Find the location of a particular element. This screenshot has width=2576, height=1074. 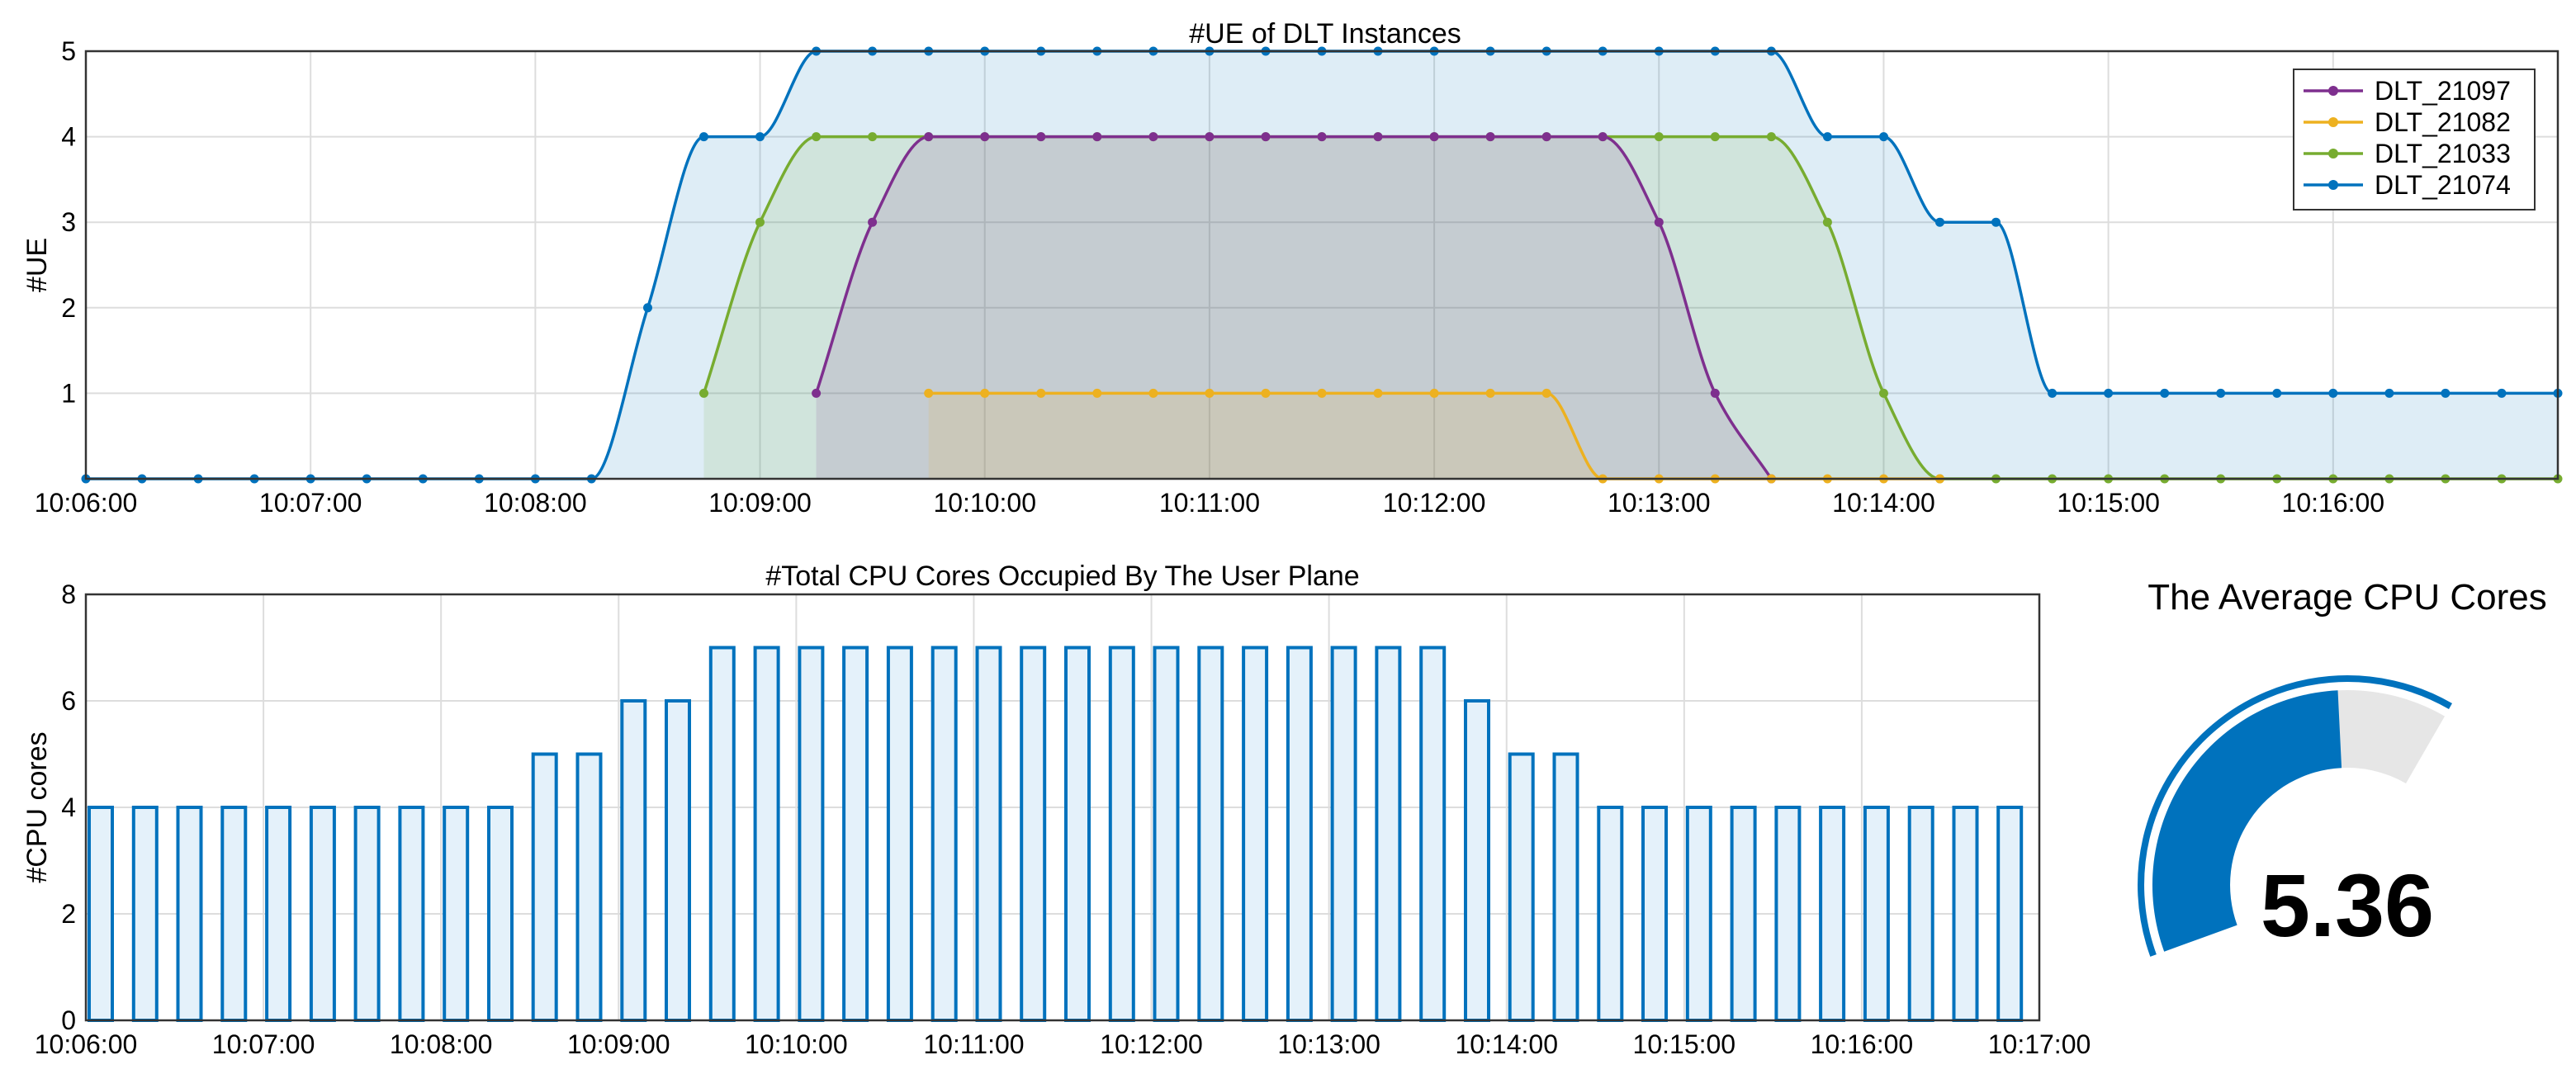

ue-y-tick-2: 3 is located at coordinates (68, 222).